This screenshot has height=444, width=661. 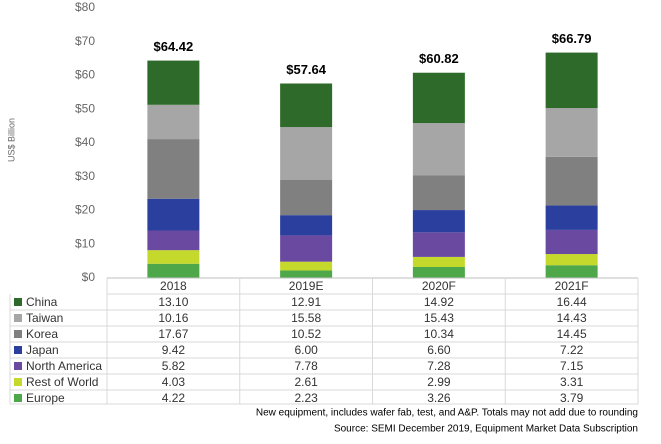 I want to click on table-cell: 10.16, so click(x=173, y=318).